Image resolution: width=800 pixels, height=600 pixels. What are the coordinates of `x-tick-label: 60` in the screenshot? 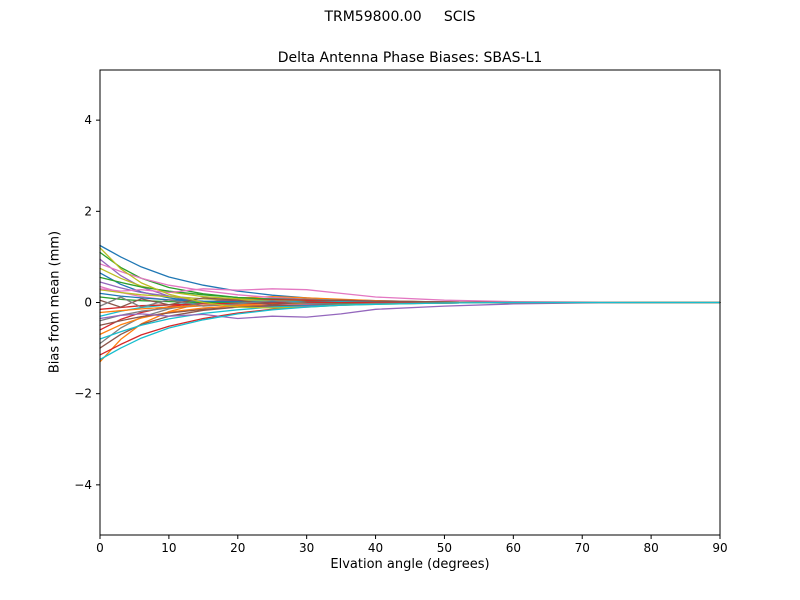 It's located at (513, 548).